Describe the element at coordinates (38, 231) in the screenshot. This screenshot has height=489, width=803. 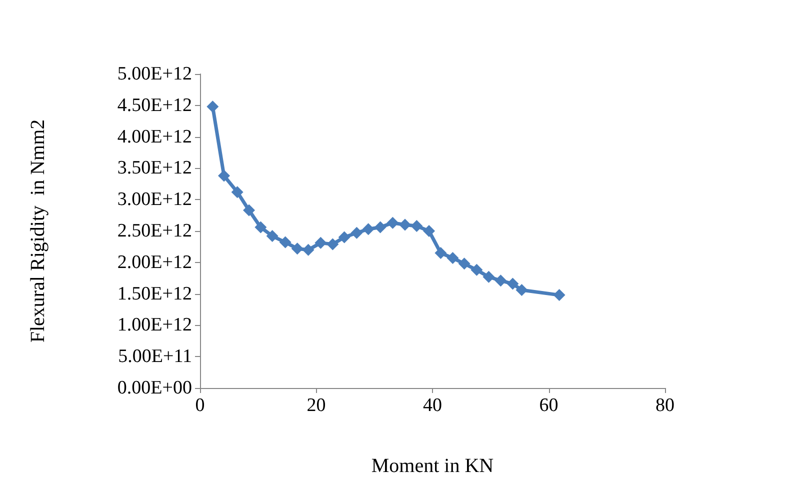
I see `y-axis-title: Flexural Rigidity in Nmm2` at that location.